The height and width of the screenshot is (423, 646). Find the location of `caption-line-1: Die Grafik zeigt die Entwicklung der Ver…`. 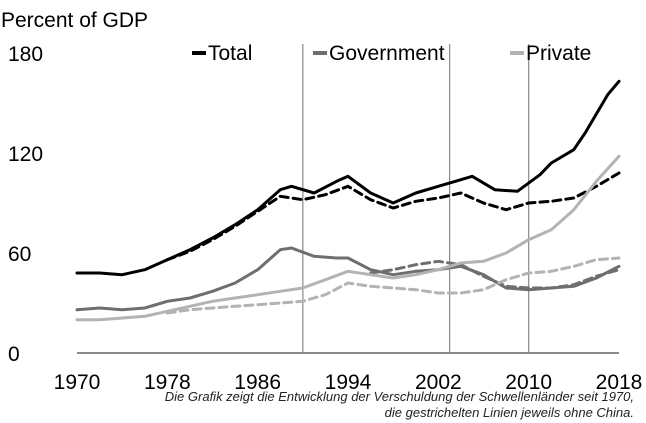

caption-line-1: Die Grafik zeigt die Entwicklung der Ver… is located at coordinates (399, 396).